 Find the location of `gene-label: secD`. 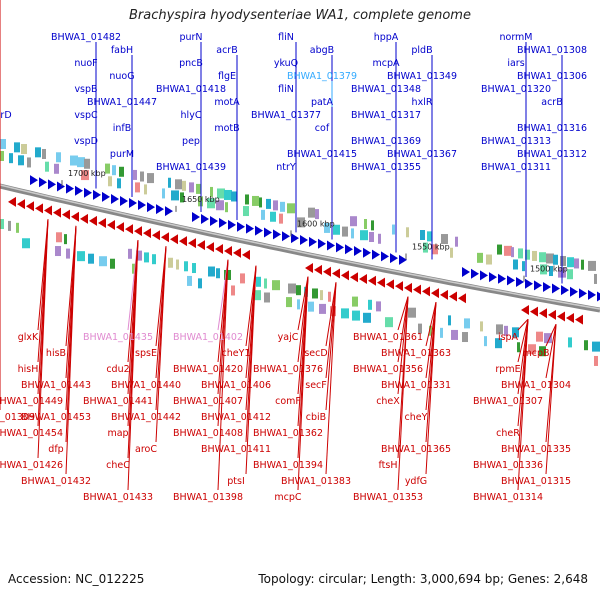

gene-label: secD is located at coordinates (315, 353).